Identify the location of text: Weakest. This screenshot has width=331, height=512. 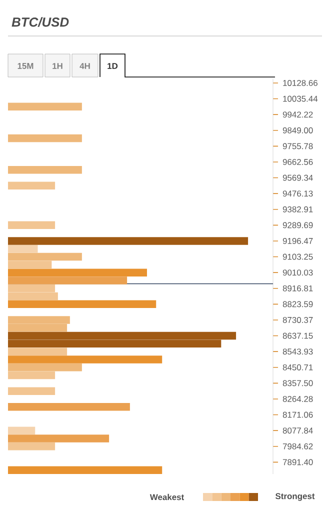
(167, 497).